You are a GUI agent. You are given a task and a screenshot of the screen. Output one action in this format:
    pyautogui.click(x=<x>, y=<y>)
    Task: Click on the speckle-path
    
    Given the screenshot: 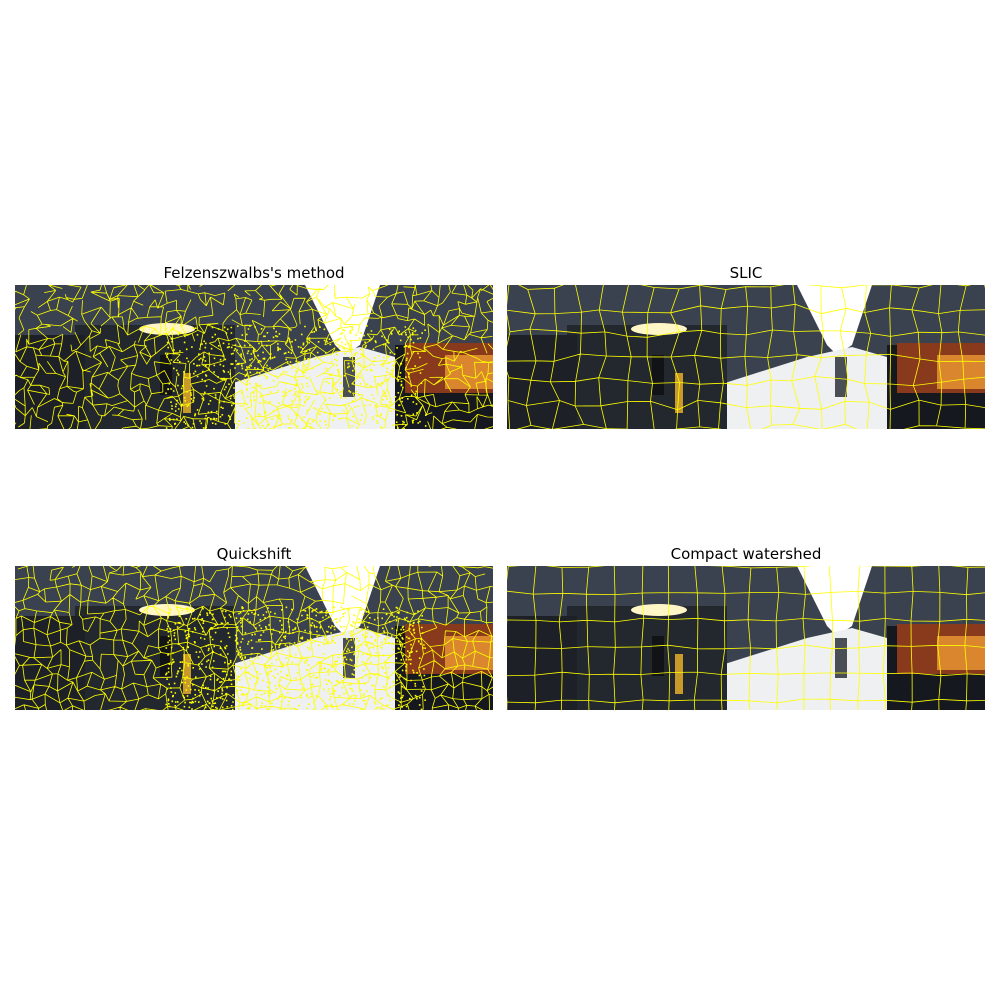 What is the action you would take?
    pyautogui.click(x=296, y=377)
    